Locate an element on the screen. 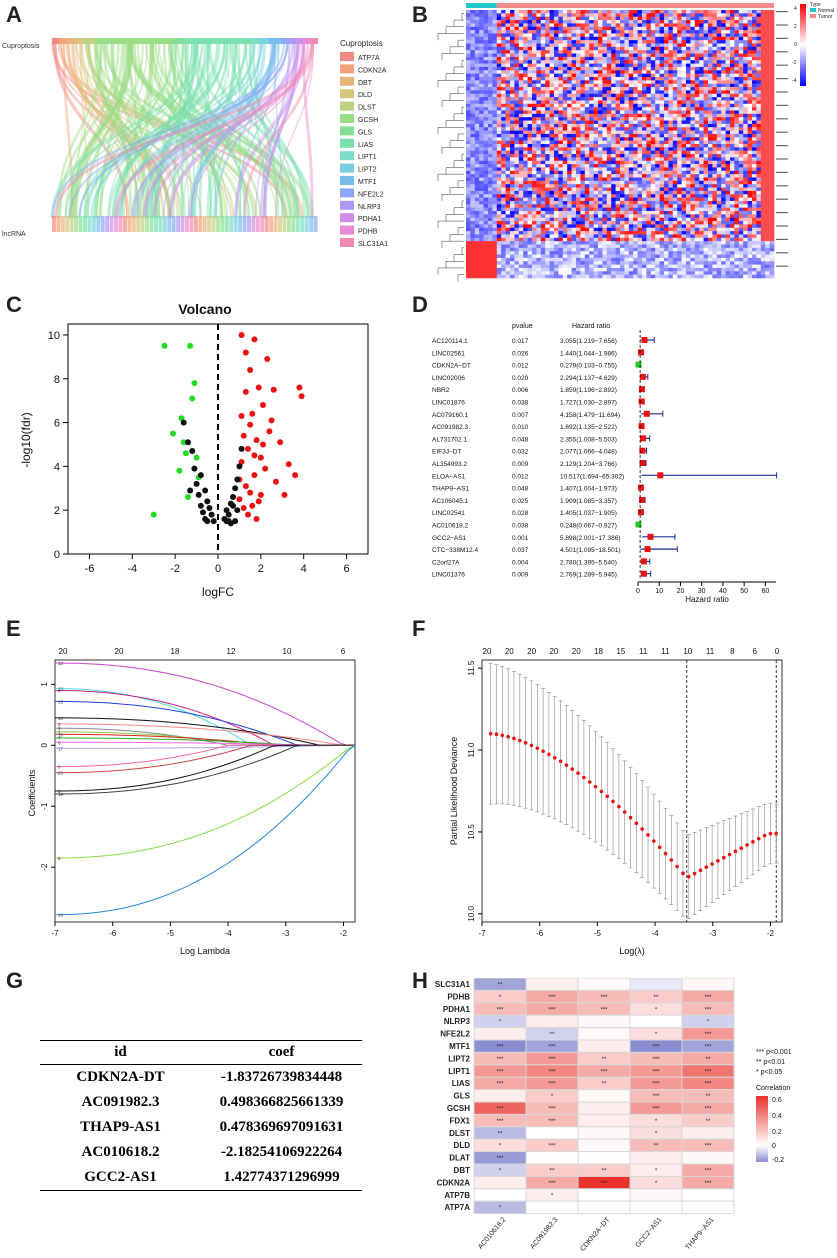  panel-label-g: G is located at coordinates (15, 980).